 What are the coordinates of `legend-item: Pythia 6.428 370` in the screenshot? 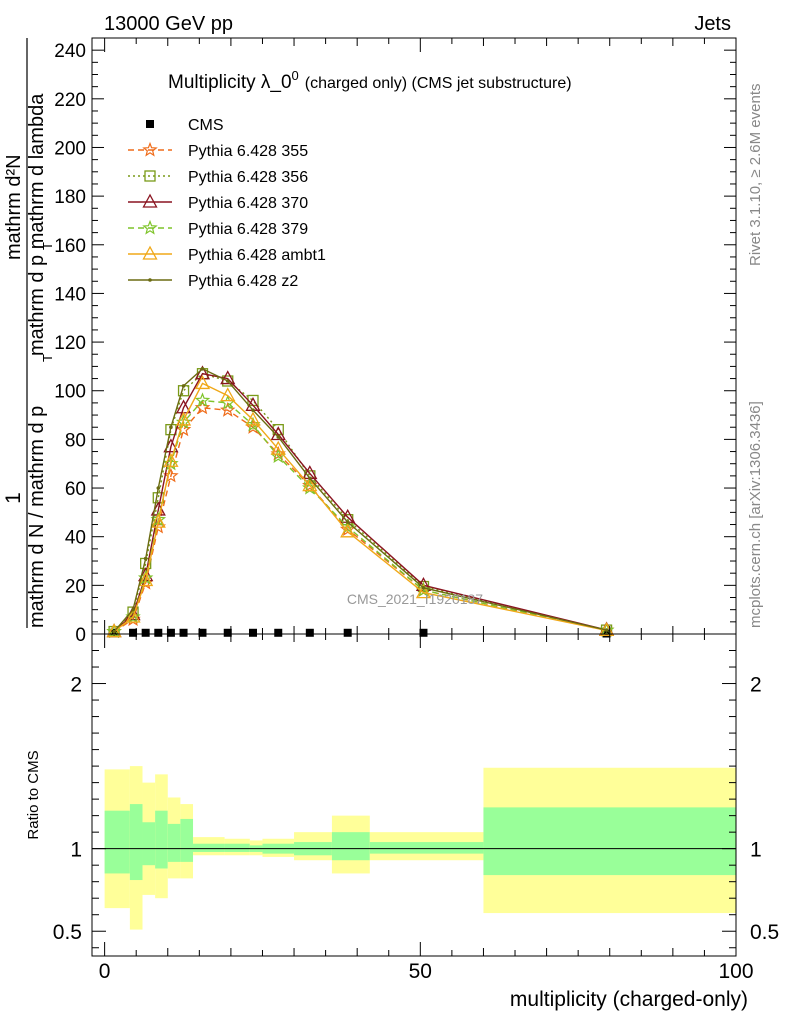 It's located at (218, 202).